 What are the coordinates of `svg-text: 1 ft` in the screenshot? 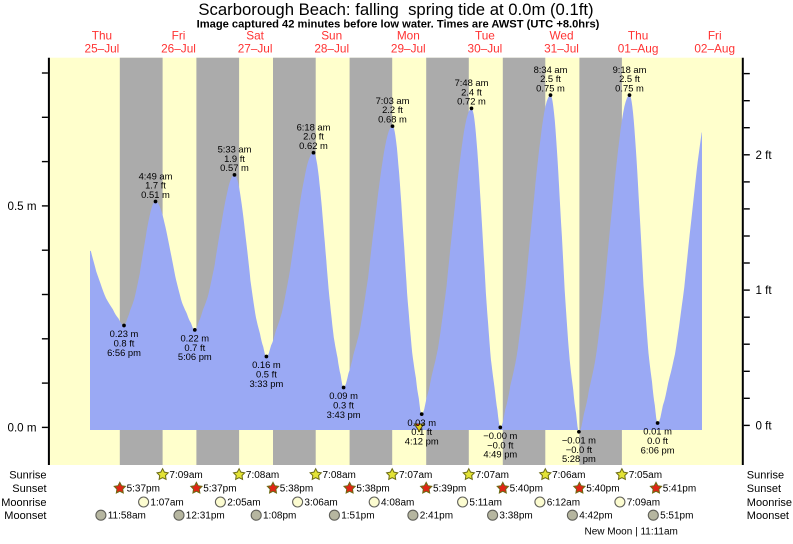 It's located at (764, 290).